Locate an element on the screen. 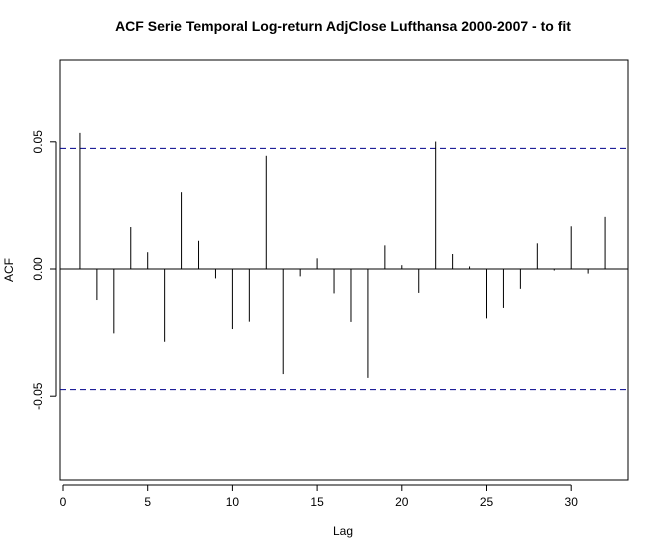 This screenshot has width=658, height=553. x-tick-label: 15 is located at coordinates (317, 502).